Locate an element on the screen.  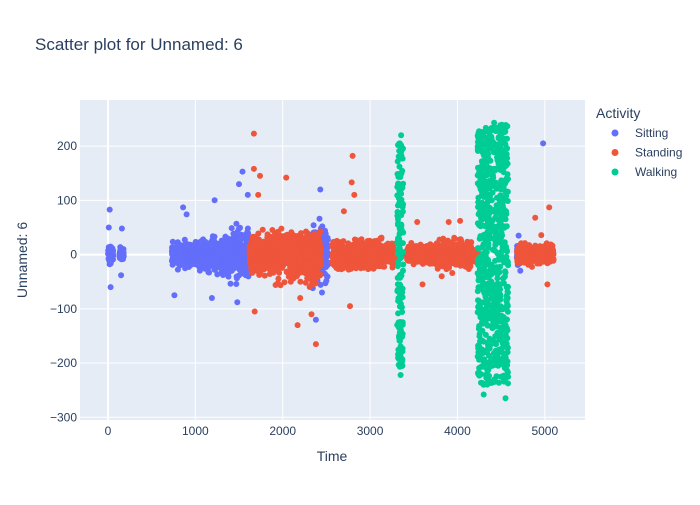
x-tick-label: 3000 is located at coordinates (370, 431).